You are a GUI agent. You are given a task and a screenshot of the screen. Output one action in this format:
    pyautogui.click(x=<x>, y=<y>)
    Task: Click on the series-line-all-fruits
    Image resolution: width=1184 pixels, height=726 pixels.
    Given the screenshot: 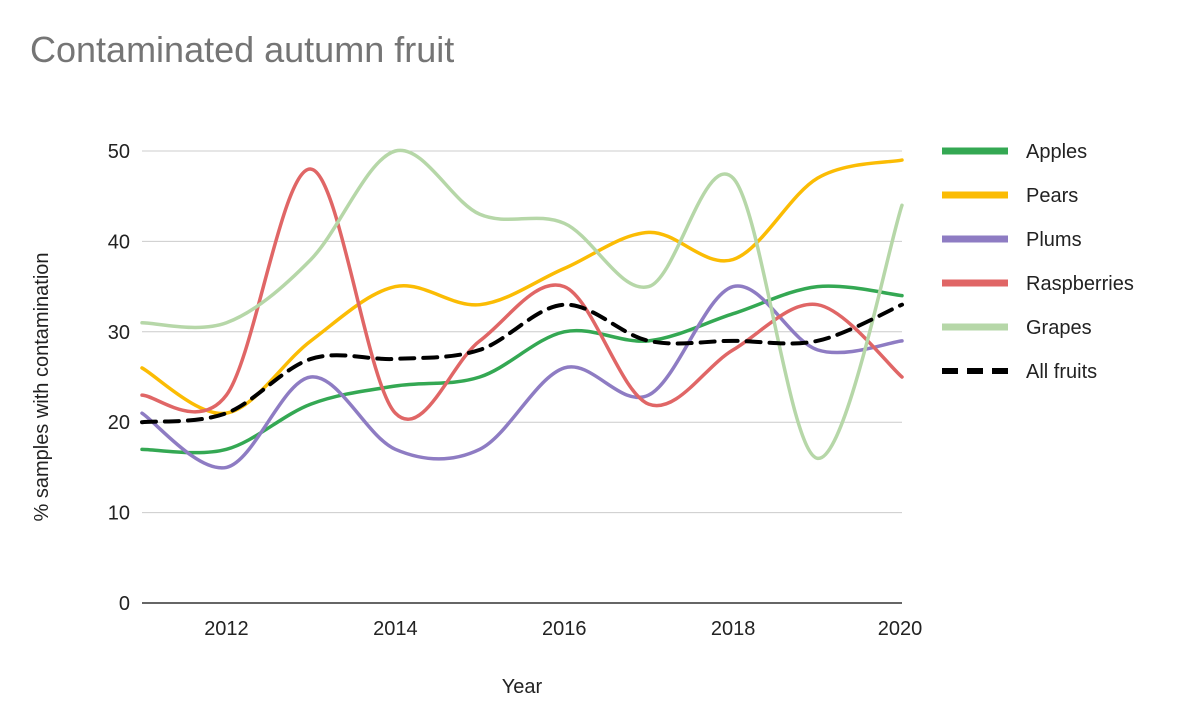 What is the action you would take?
    pyautogui.click(x=522, y=363)
    